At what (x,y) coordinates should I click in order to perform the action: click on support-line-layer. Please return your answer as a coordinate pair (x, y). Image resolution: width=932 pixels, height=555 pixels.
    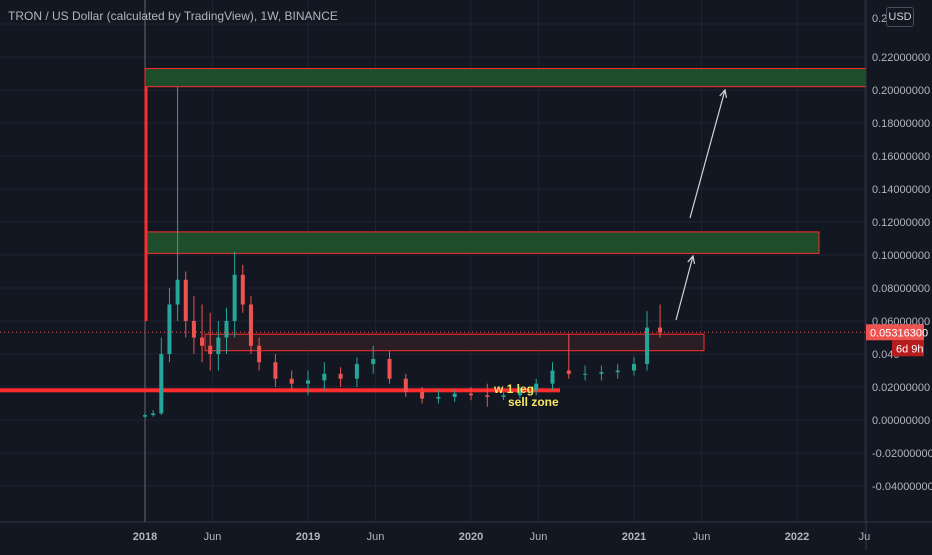
    Looking at the image, I should click on (280, 390).